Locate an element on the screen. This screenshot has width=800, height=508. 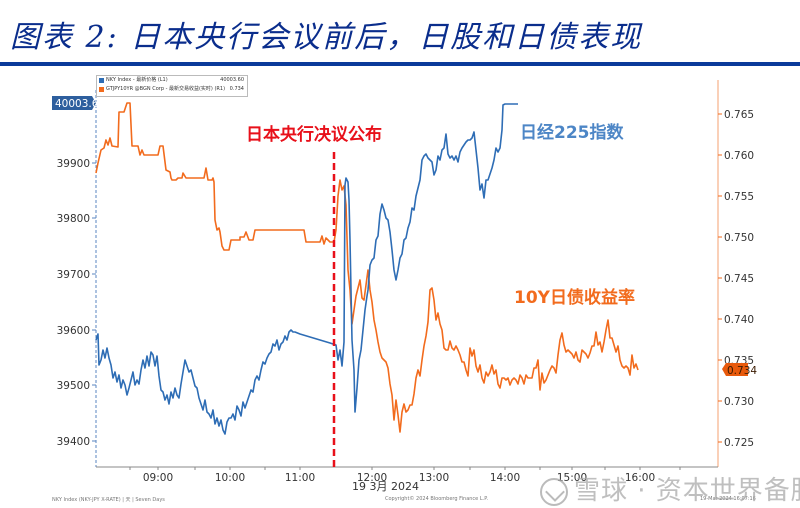
svg-text: 39500 is located at coordinates (73, 386).